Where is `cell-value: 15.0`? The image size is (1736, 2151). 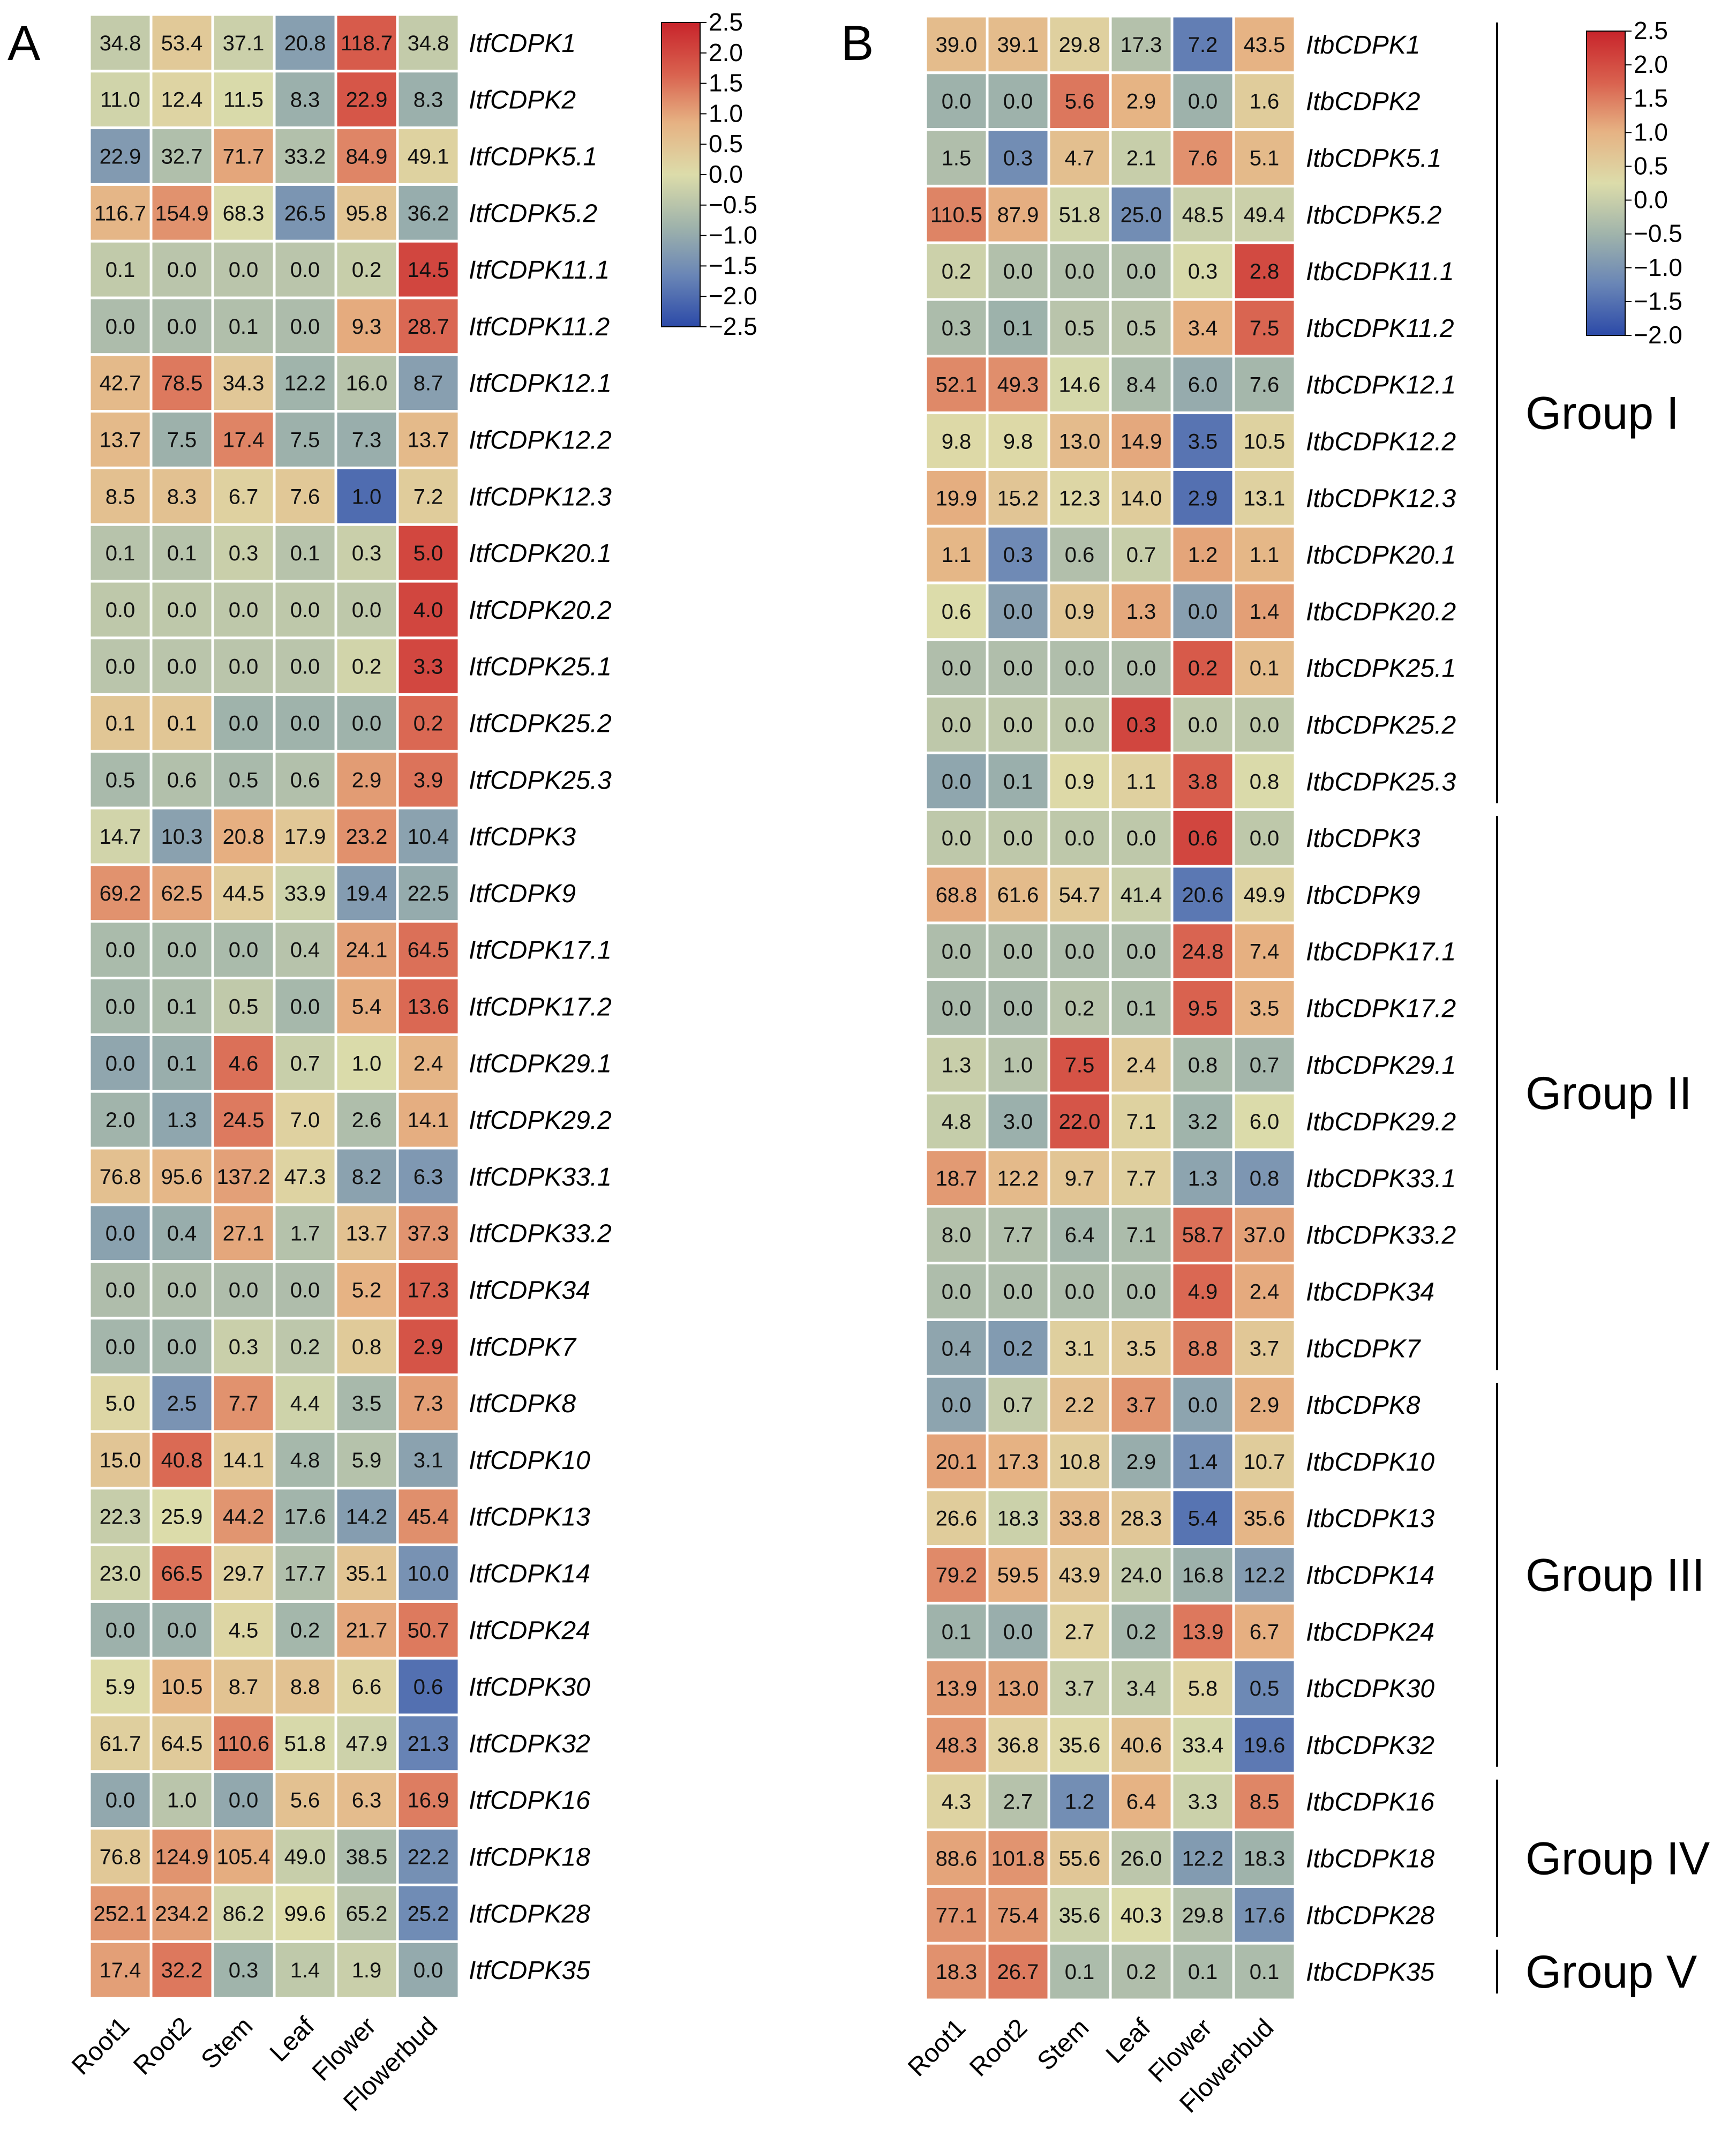
cell-value: 15.0 is located at coordinates (121, 1460).